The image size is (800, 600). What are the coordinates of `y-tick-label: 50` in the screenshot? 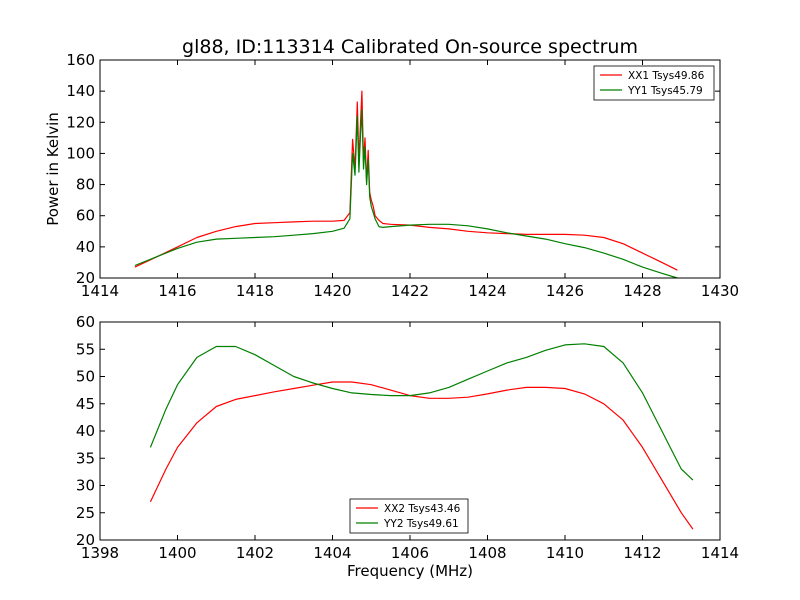 It's located at (85, 377).